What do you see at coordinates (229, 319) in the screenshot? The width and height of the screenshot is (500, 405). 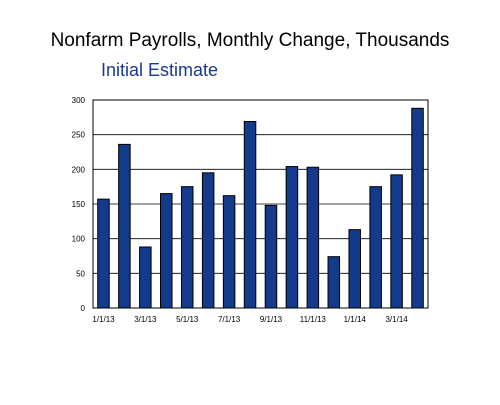 I see `x-tick-label: 7/1/13` at bounding box center [229, 319].